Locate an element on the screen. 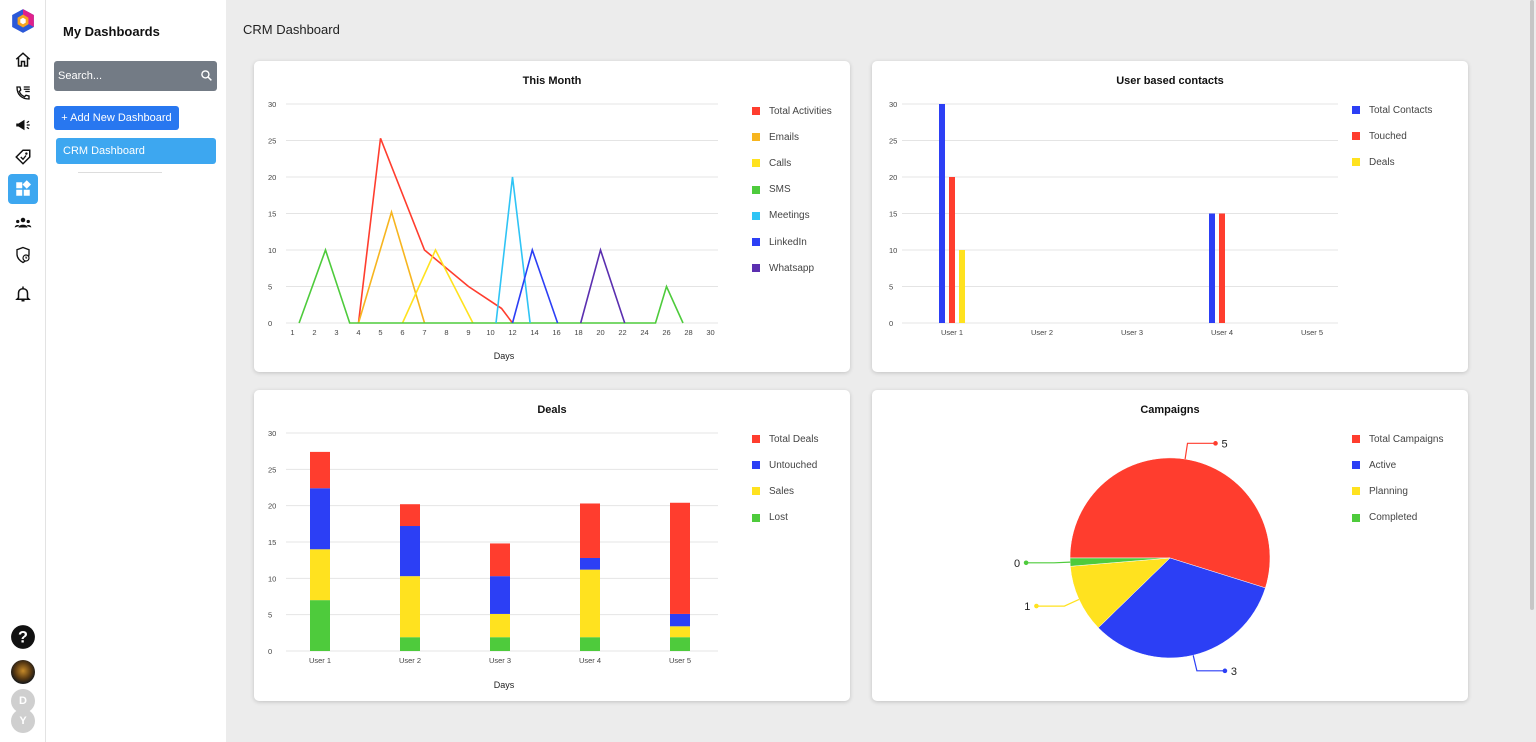  legend-item-lost: Lost is located at coordinates (785, 518).